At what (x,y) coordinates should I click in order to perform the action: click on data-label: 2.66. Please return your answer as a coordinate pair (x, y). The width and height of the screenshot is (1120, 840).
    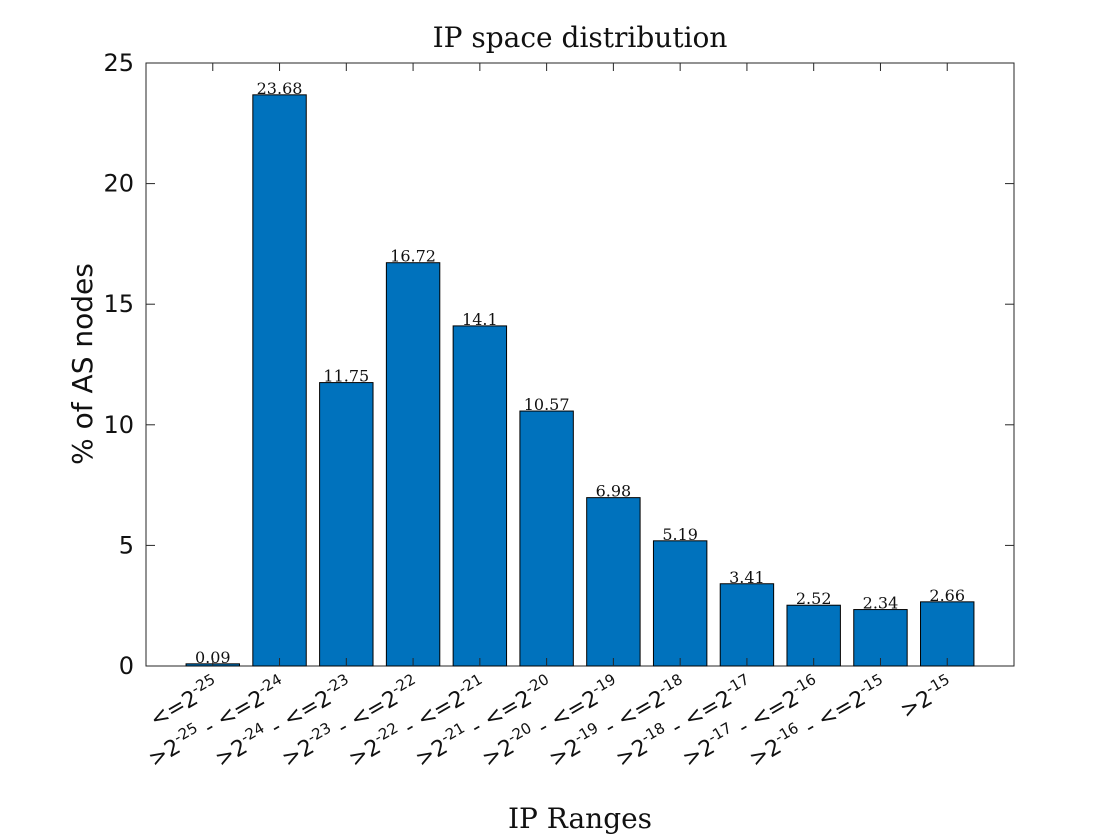
    Looking at the image, I should click on (947, 595).